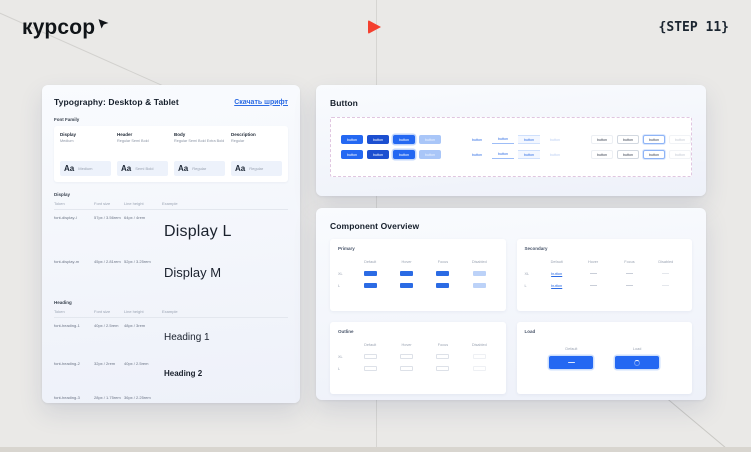 The width and height of the screenshot is (751, 452). I want to click on ghost-button-hover-small: button, so click(503, 154).